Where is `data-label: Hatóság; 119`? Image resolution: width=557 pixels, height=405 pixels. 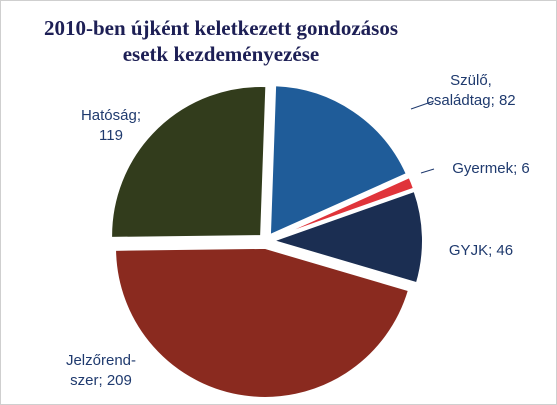 data-label: Hatóság; 119 is located at coordinates (111, 125).